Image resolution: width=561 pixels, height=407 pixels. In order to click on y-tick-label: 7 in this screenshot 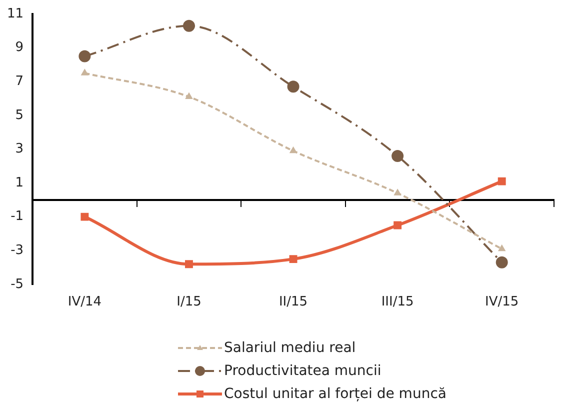, I will do `click(19, 81)`.